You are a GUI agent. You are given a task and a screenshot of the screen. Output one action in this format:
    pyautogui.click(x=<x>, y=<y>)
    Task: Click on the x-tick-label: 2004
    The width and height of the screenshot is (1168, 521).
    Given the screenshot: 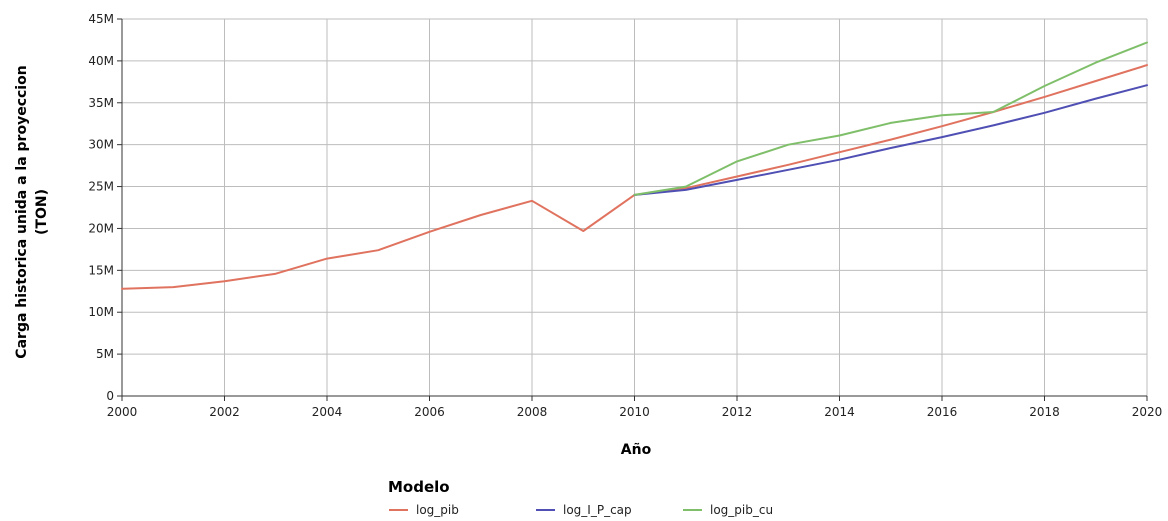 What is the action you would take?
    pyautogui.click(x=327, y=412)
    